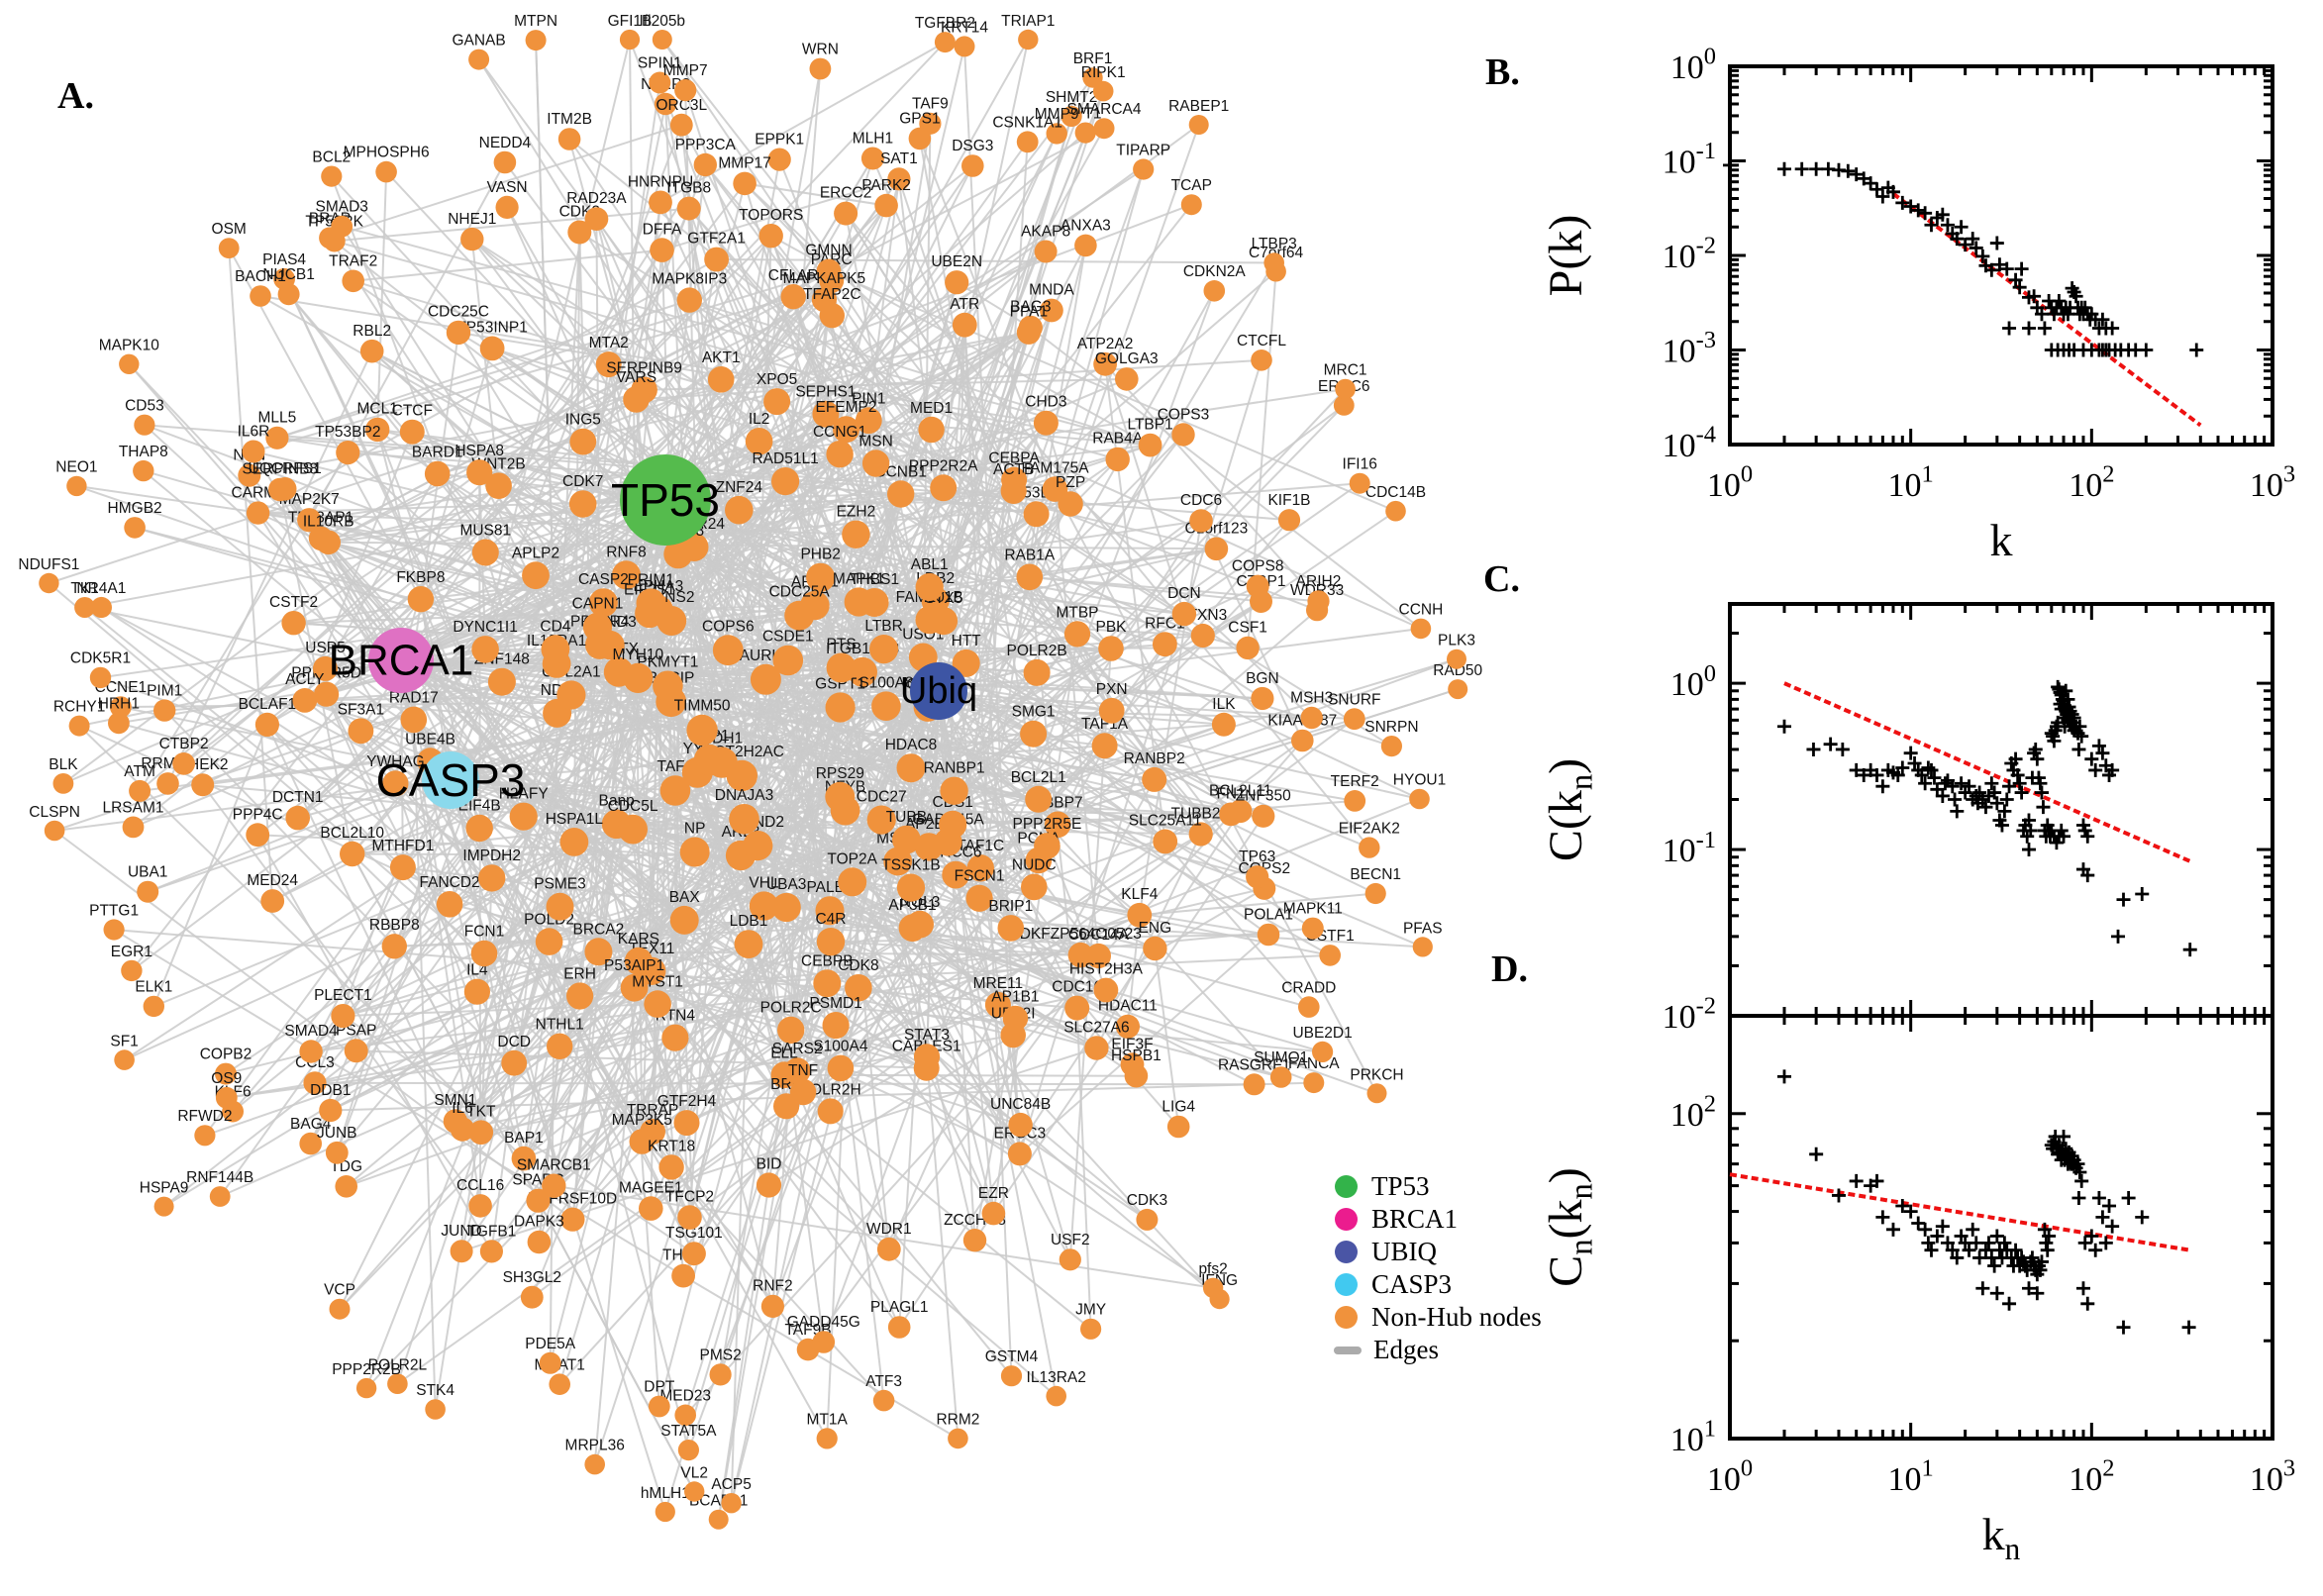  What do you see at coordinates (472, 219) in the screenshot?
I see `network-node-label: NHEJ1` at bounding box center [472, 219].